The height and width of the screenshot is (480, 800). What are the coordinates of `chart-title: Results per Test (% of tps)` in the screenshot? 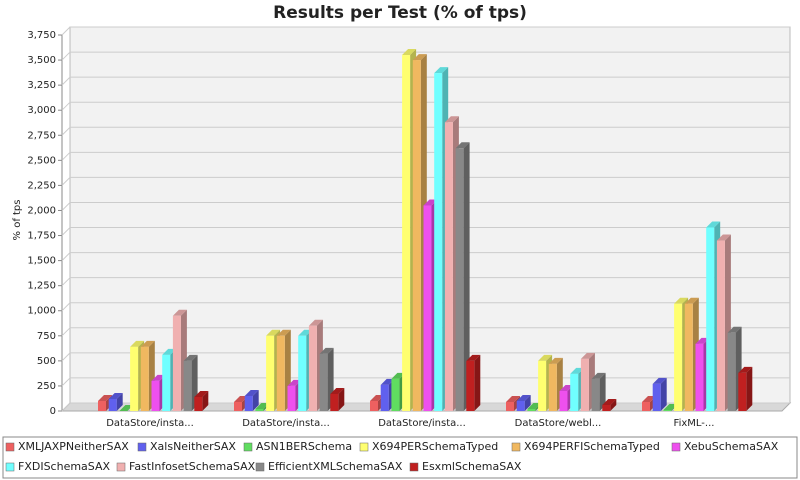 It's located at (400, 13).